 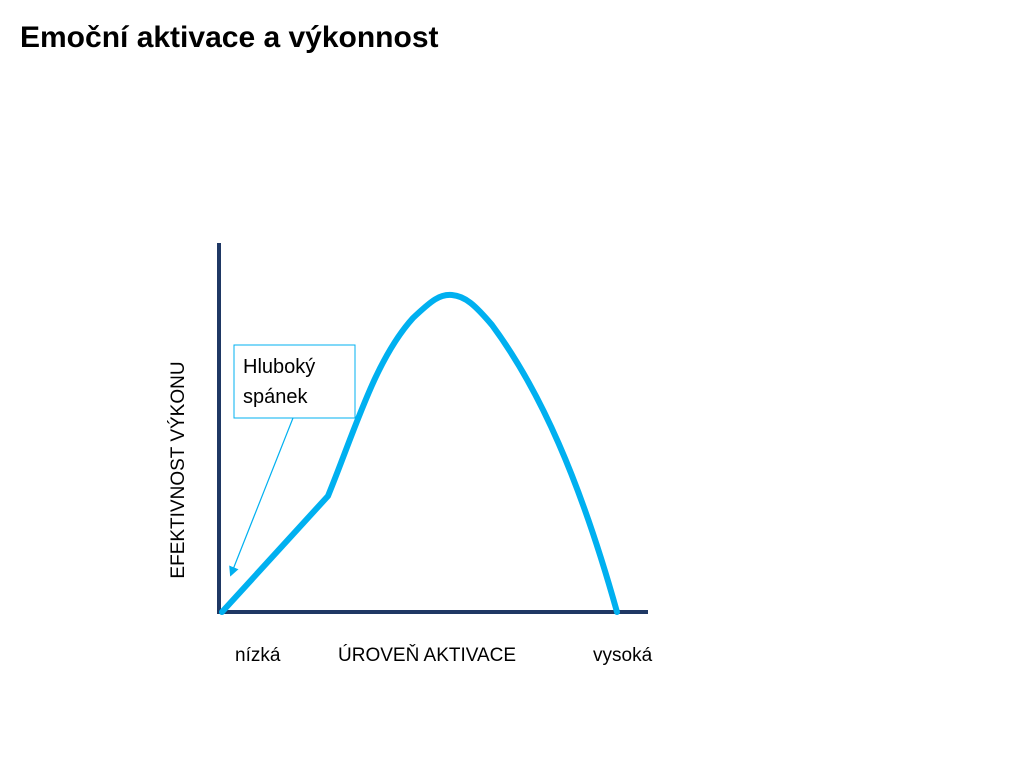 I want to click on x-high-label: vysoká, so click(x=623, y=655).